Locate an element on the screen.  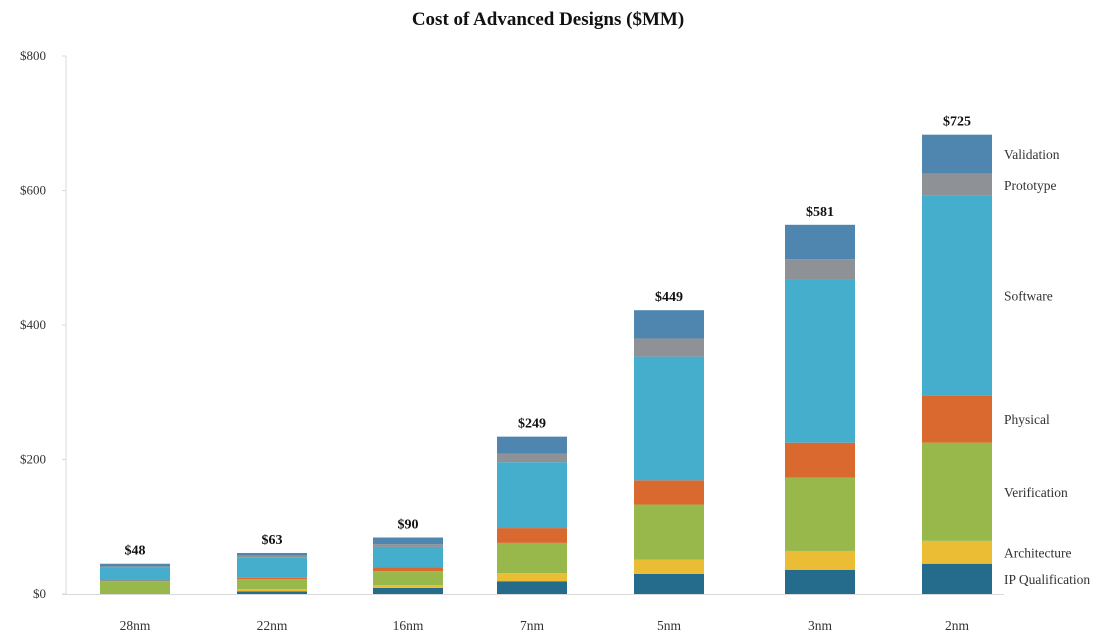
x-tick-label: 7nm is located at coordinates (532, 625).